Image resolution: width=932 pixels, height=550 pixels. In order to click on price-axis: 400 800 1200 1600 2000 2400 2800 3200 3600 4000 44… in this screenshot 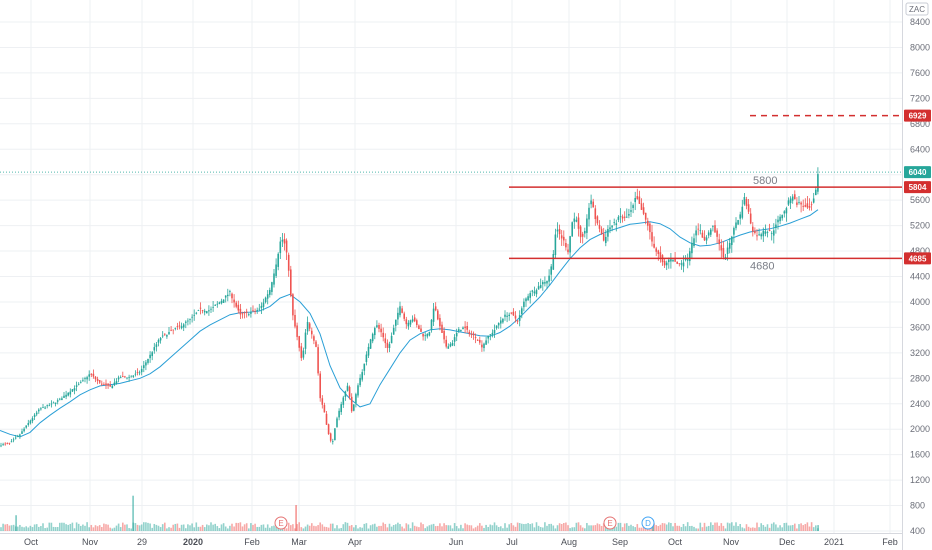, I will do `click(916, 275)`.